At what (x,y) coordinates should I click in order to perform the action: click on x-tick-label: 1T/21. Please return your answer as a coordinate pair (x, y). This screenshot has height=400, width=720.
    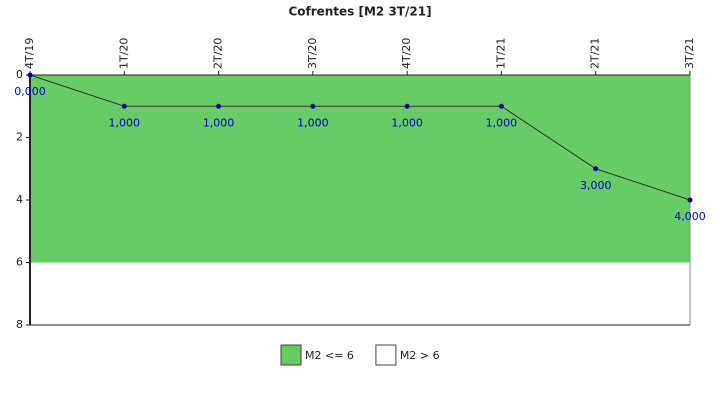
    Looking at the image, I should click on (500, 53).